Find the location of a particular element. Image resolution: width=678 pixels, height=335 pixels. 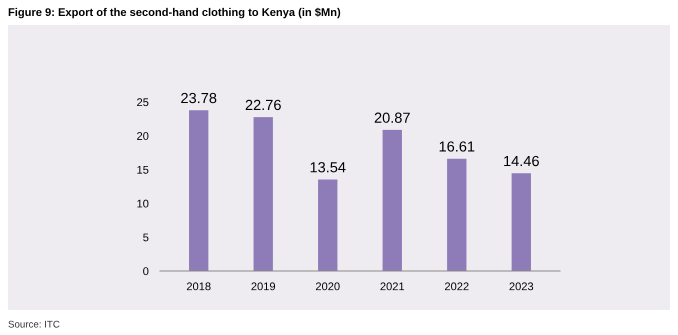

data-label: 16.61 is located at coordinates (457, 146).